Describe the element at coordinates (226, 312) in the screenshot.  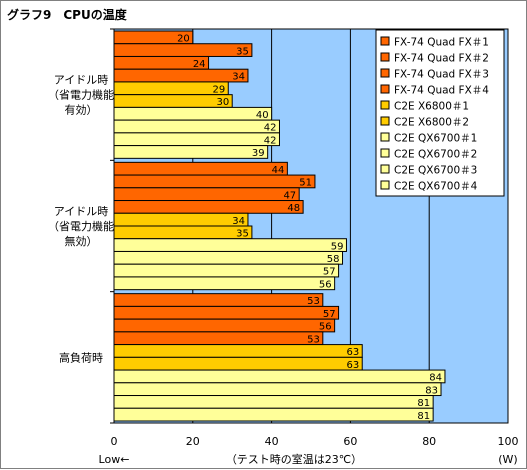
I see `bar-g3-s2` at that location.